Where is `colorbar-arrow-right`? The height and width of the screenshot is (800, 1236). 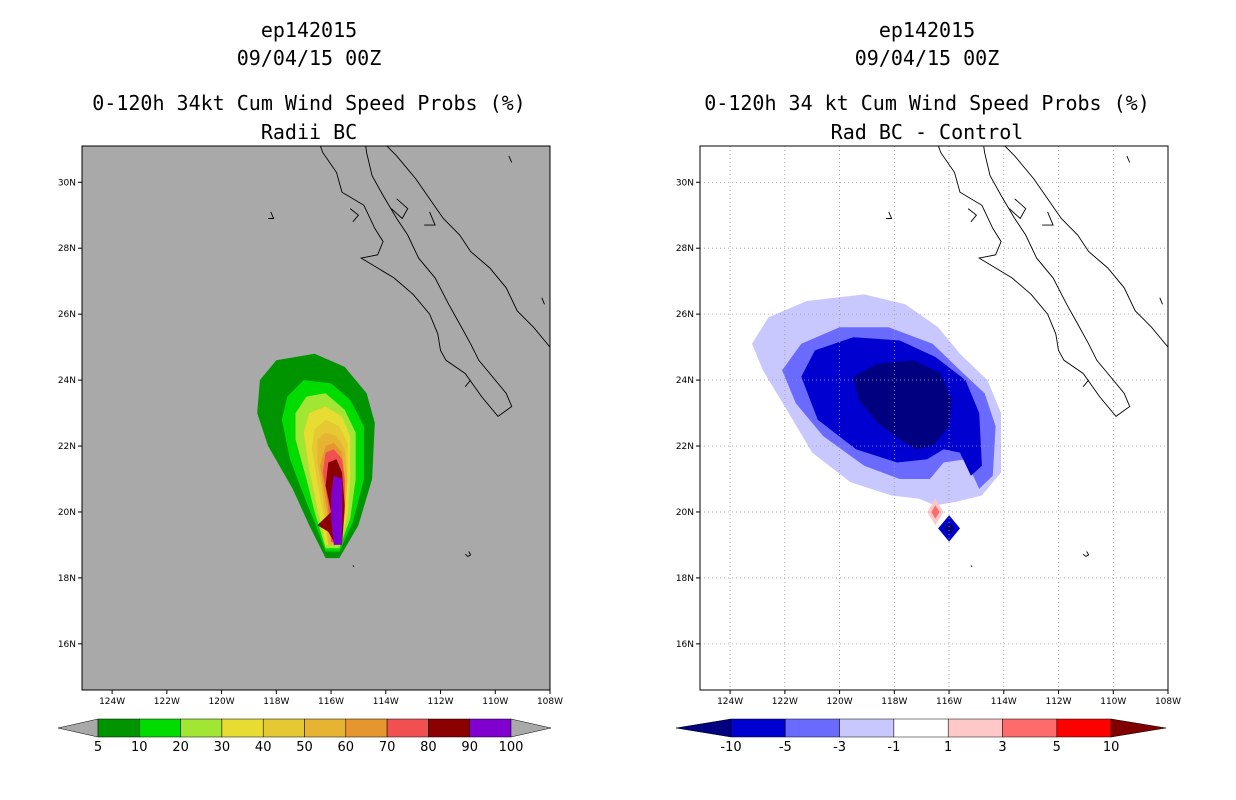
colorbar-arrow-right is located at coordinates (531, 728).